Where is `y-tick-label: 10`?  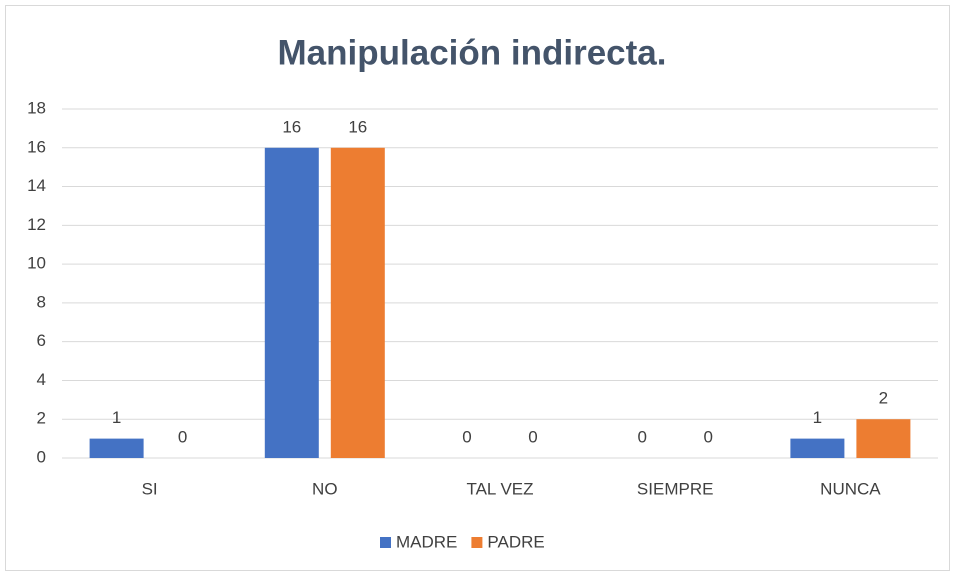
y-tick-label: 10 is located at coordinates (36, 263).